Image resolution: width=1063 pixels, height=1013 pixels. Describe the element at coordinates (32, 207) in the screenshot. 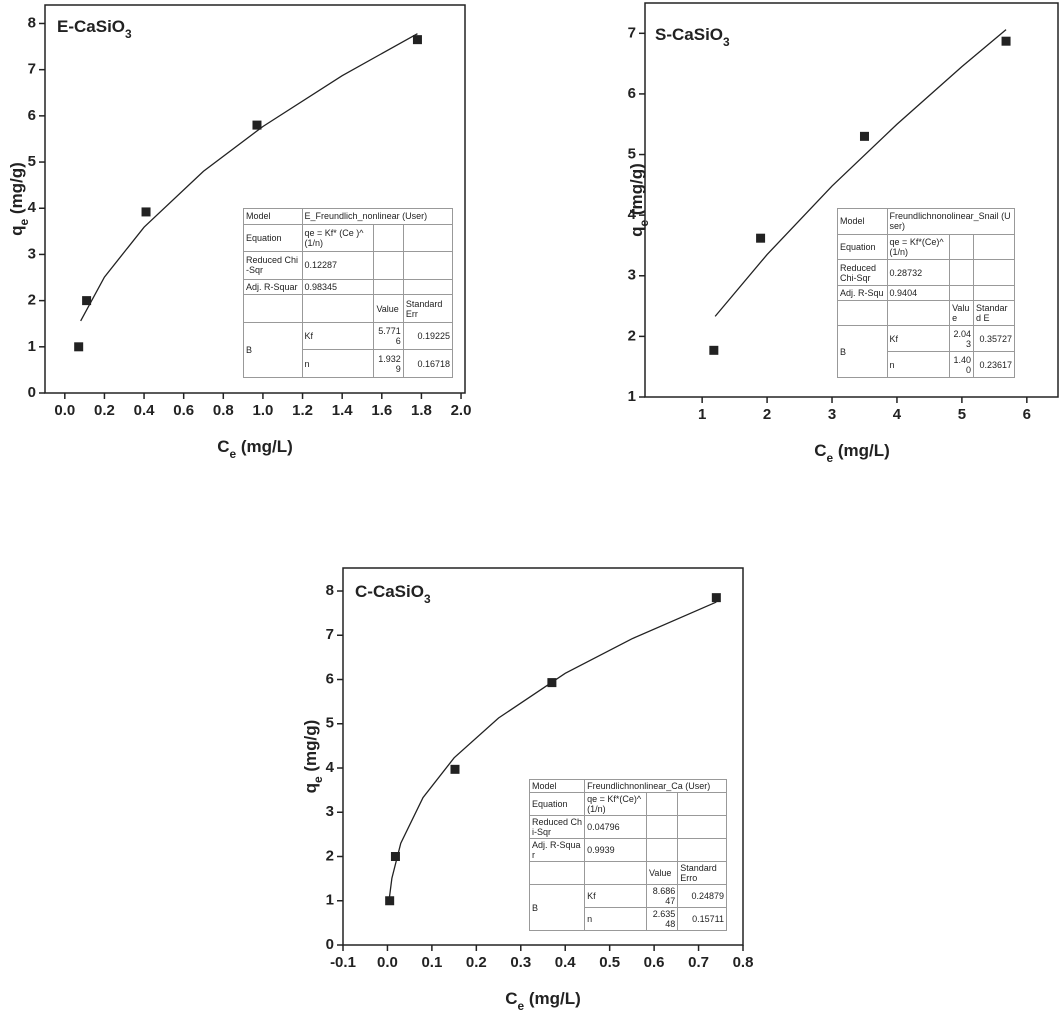

I see `y-tick-label: 4` at that location.